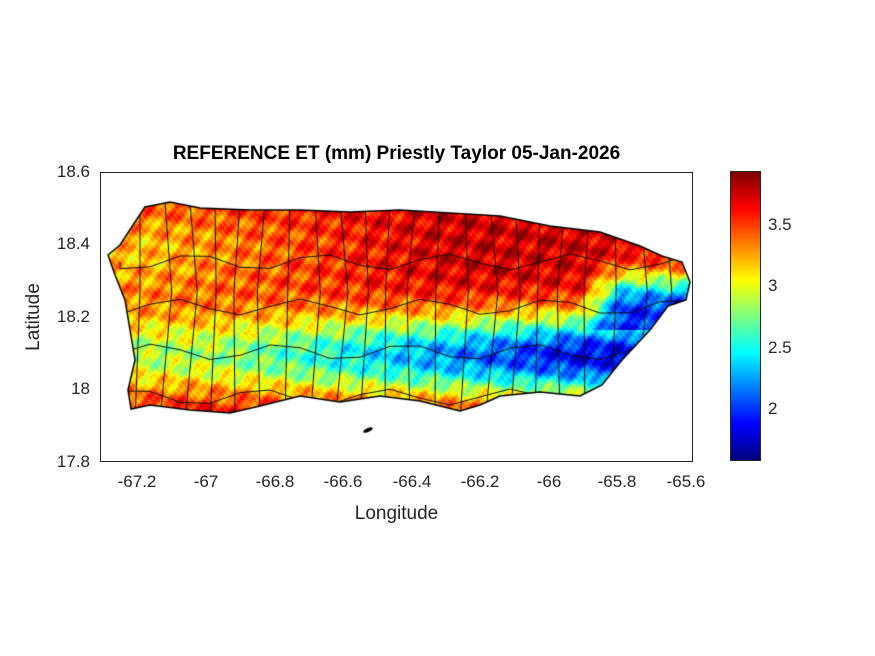 Image resolution: width=875 pixels, height=656 pixels. What do you see at coordinates (343, 481) in the screenshot?
I see `x-tick: -66.6` at bounding box center [343, 481].